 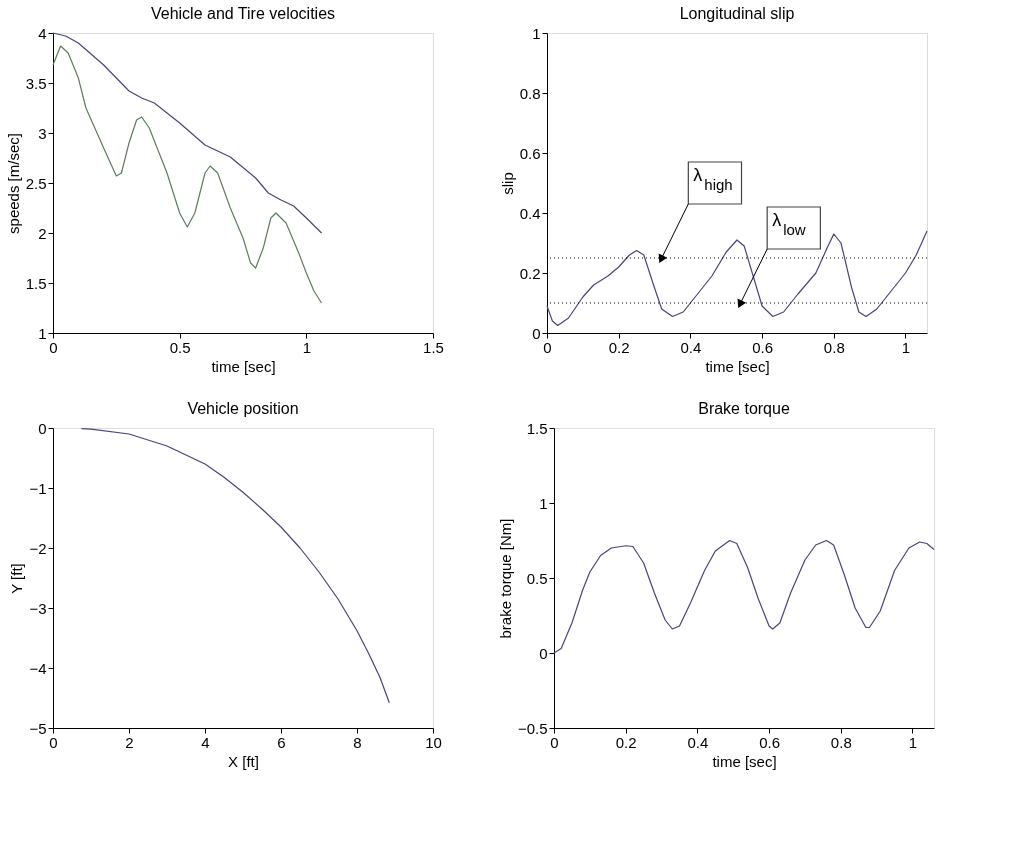 What do you see at coordinates (537, 578) in the screenshot?
I see `y-tick-label: 0.5` at bounding box center [537, 578].